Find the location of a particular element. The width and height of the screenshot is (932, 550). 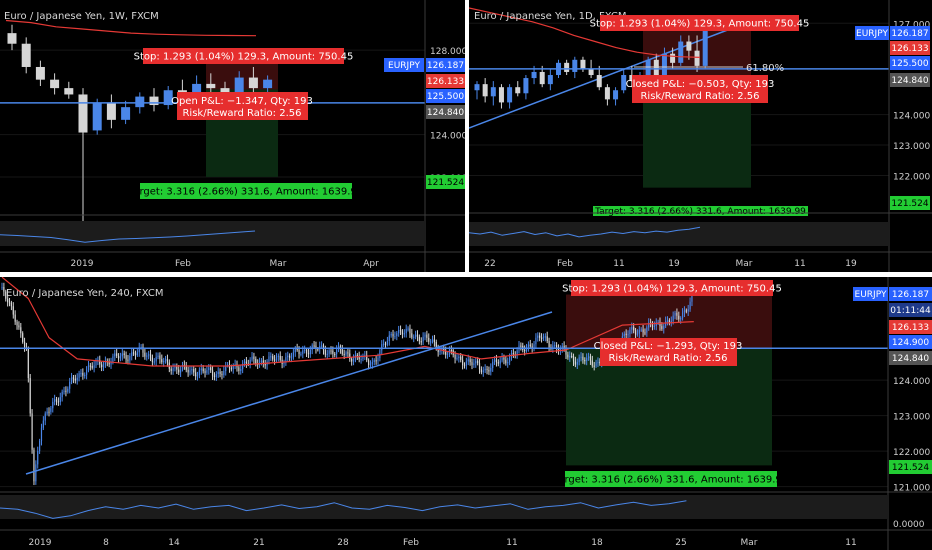

y-tick-label: 127.000 is located at coordinates (911, 25).